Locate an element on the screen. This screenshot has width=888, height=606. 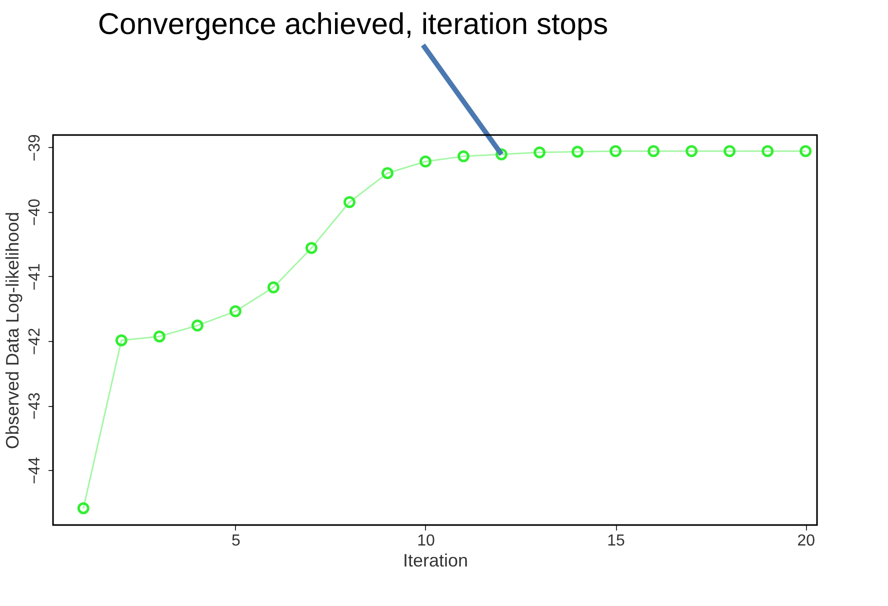
x-tick-label: 5 is located at coordinates (235, 541).